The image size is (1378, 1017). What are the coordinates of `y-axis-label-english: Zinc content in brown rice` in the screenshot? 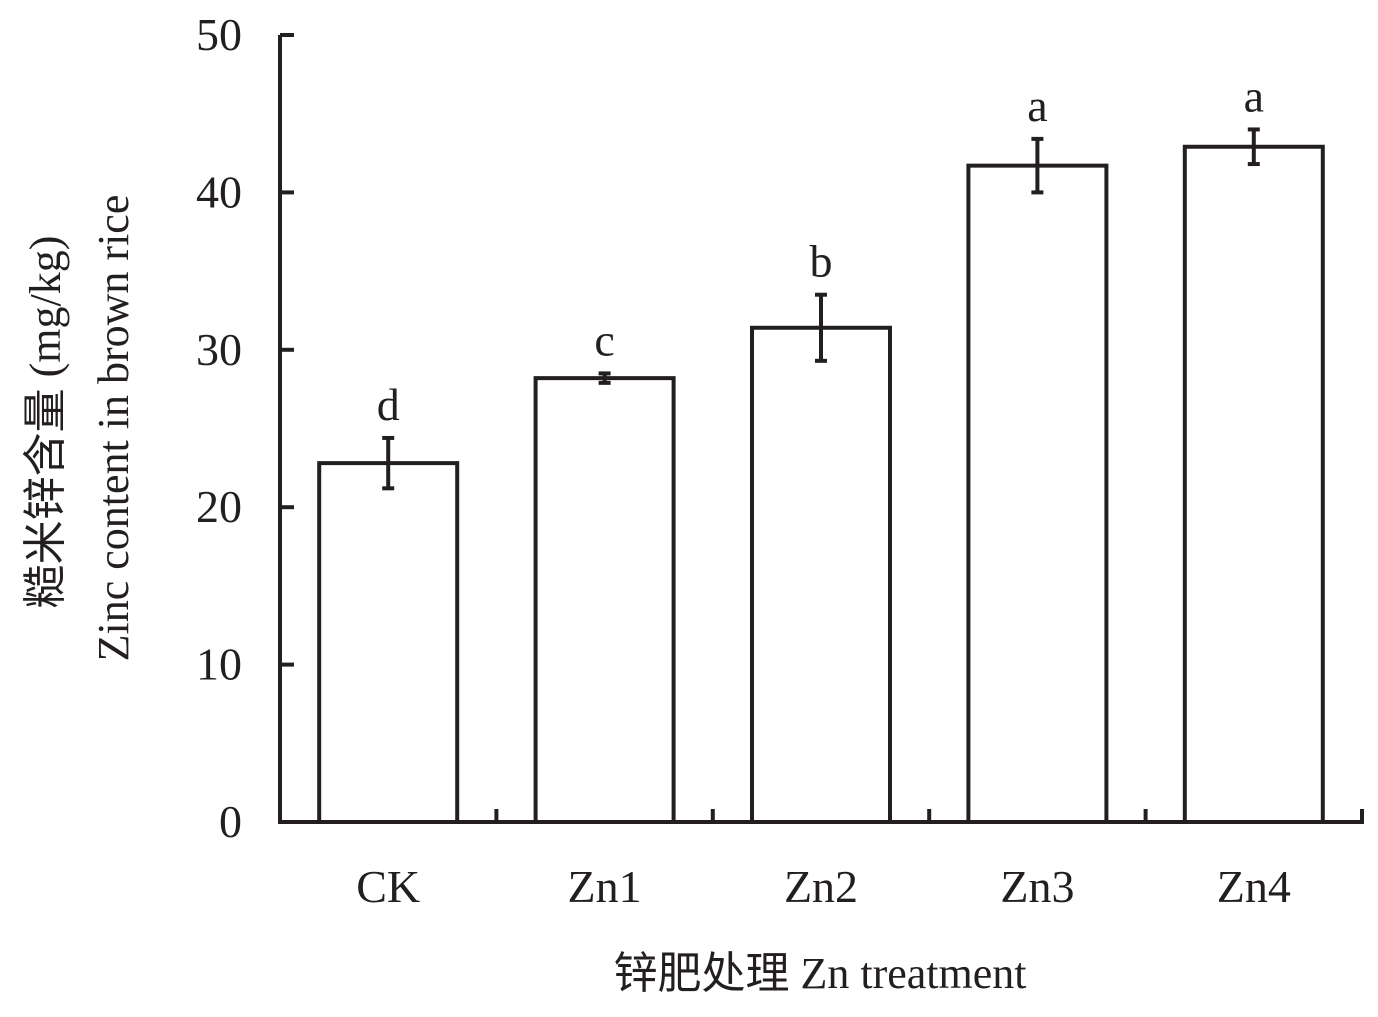 It's located at (113, 428).